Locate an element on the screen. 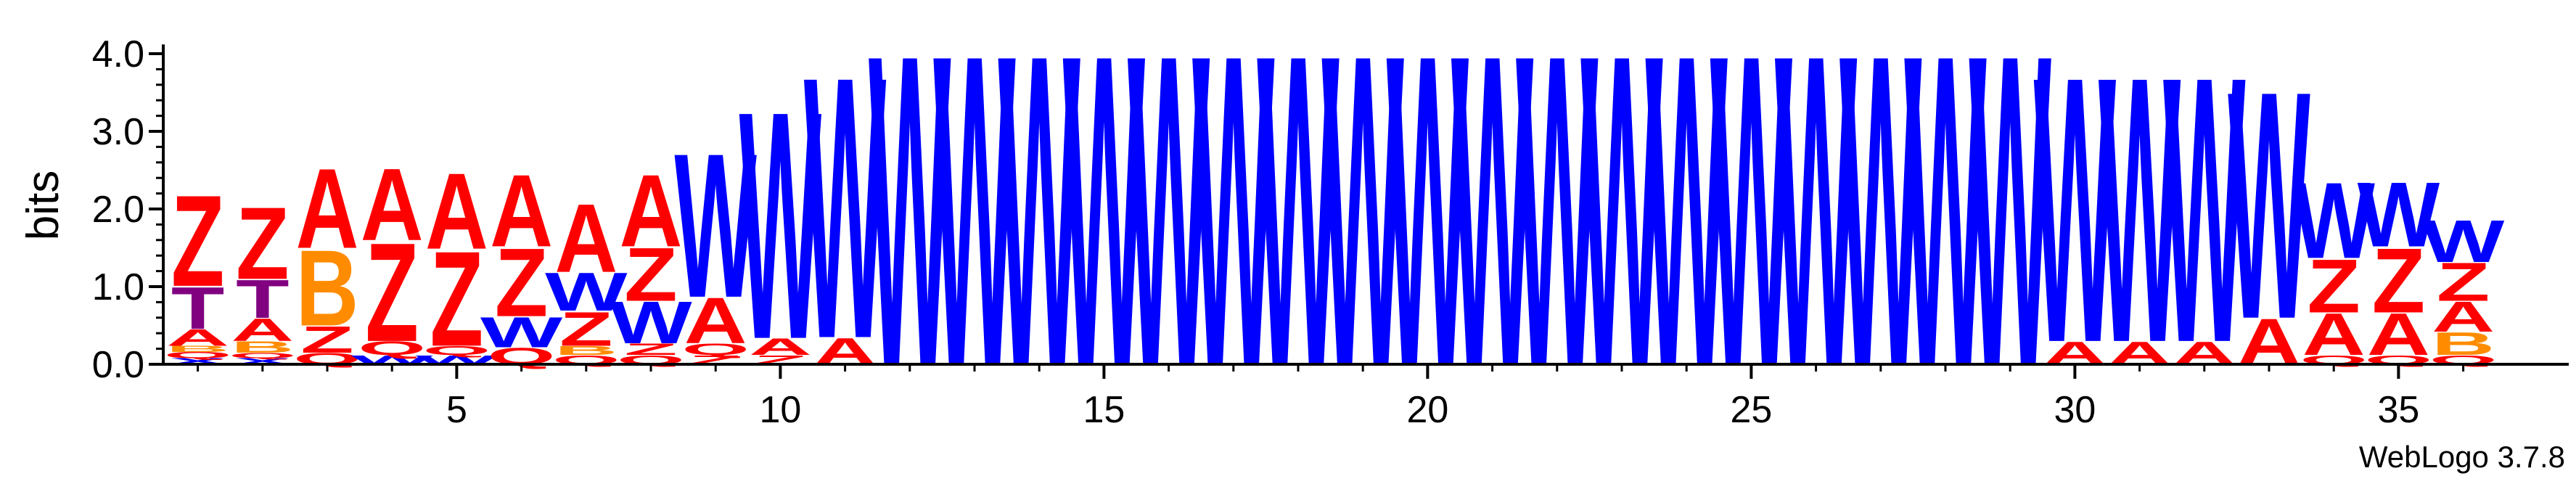 This screenshot has width=2576, height=484. y-axis-label: bits is located at coordinates (43, 205).